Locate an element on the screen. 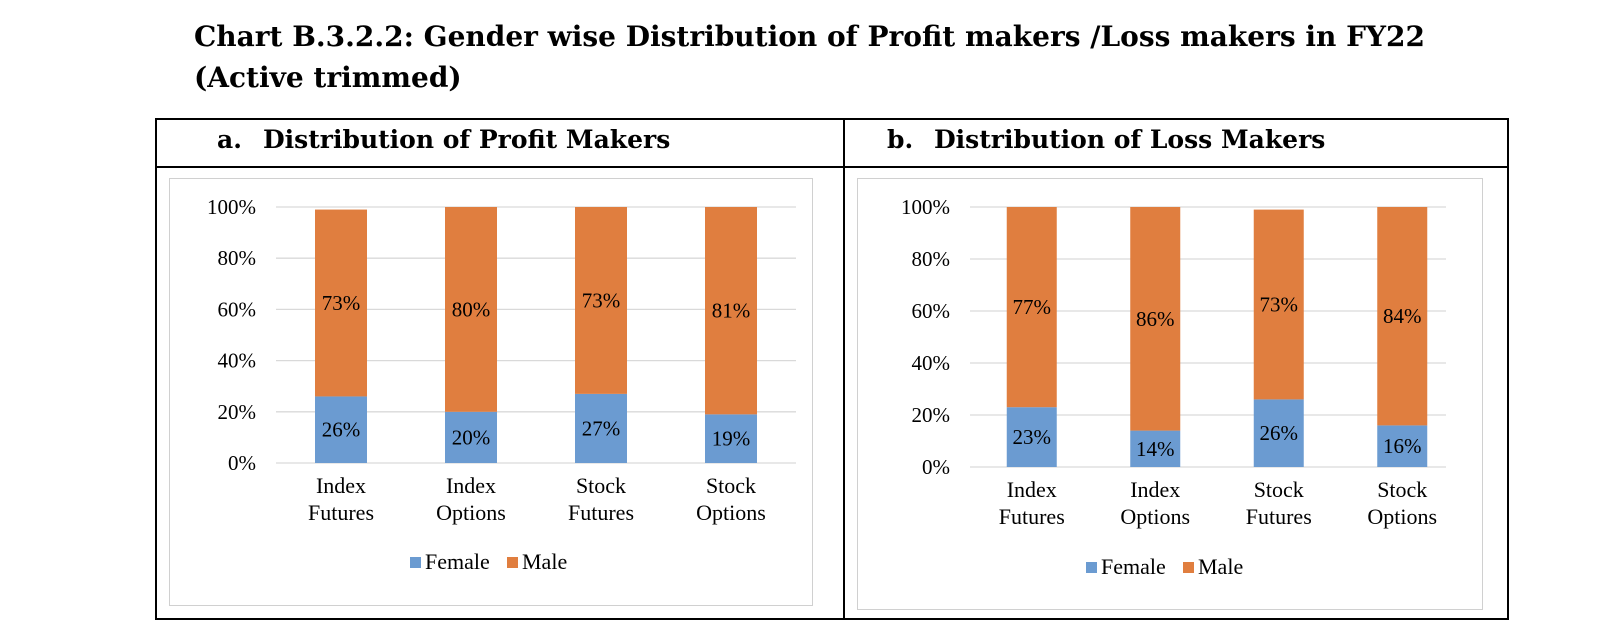 The width and height of the screenshot is (1600, 640). data-label: 14% is located at coordinates (1155, 449).